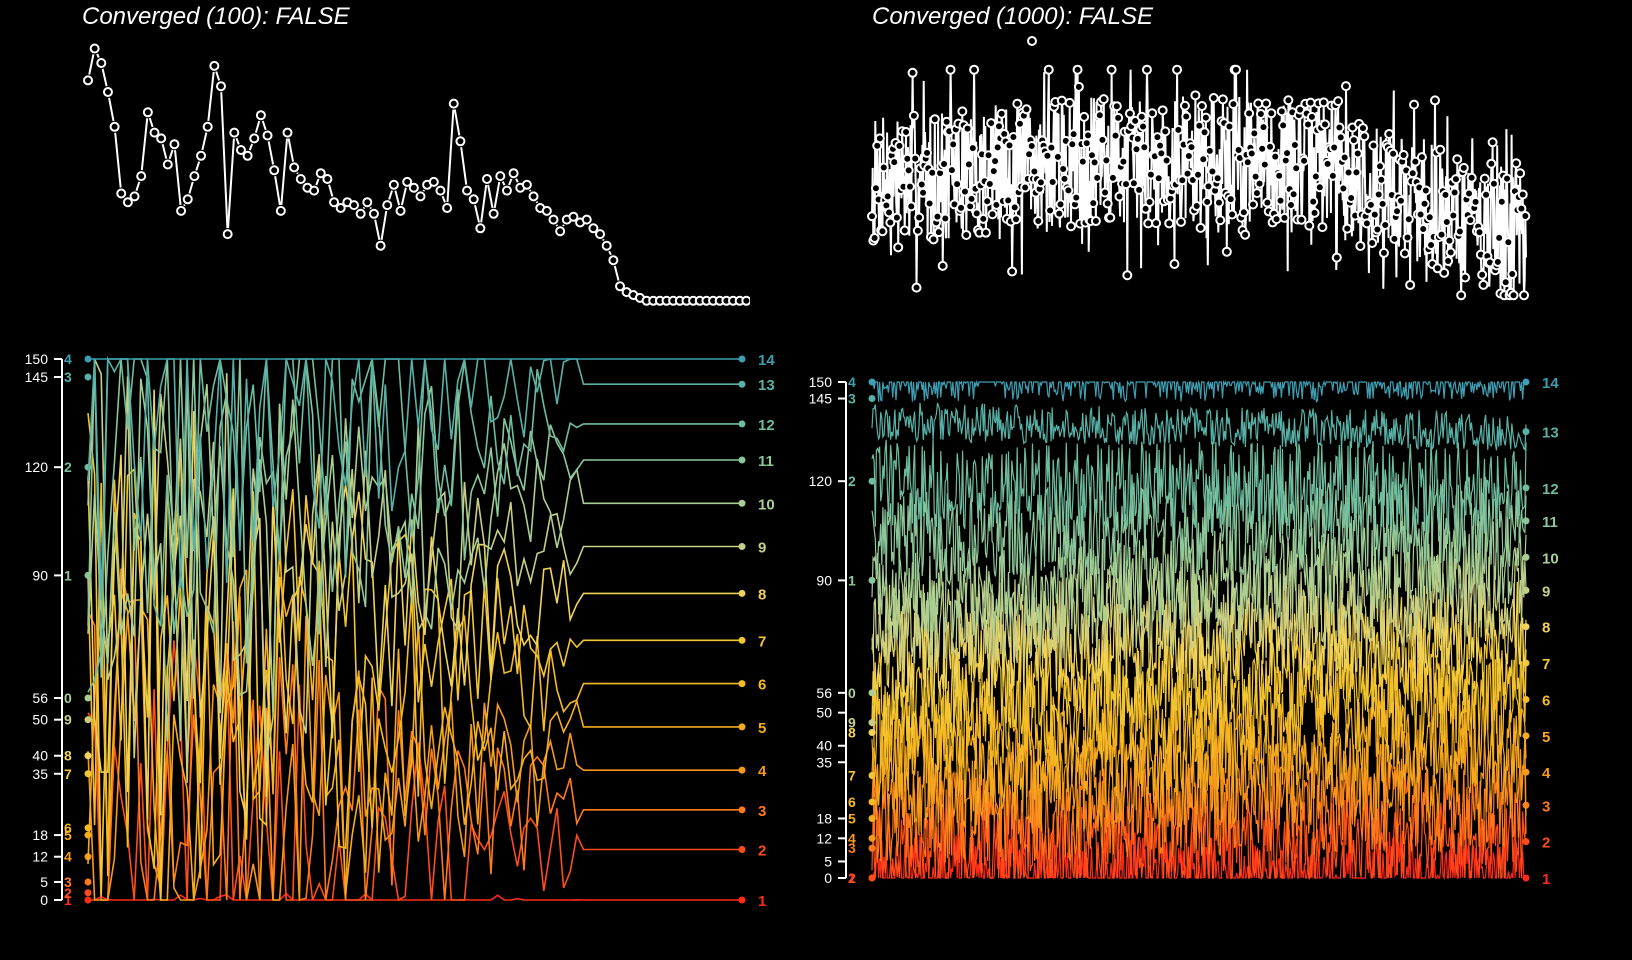 The height and width of the screenshot is (960, 1632). I want to click on series-start-label: 8, so click(852, 733).